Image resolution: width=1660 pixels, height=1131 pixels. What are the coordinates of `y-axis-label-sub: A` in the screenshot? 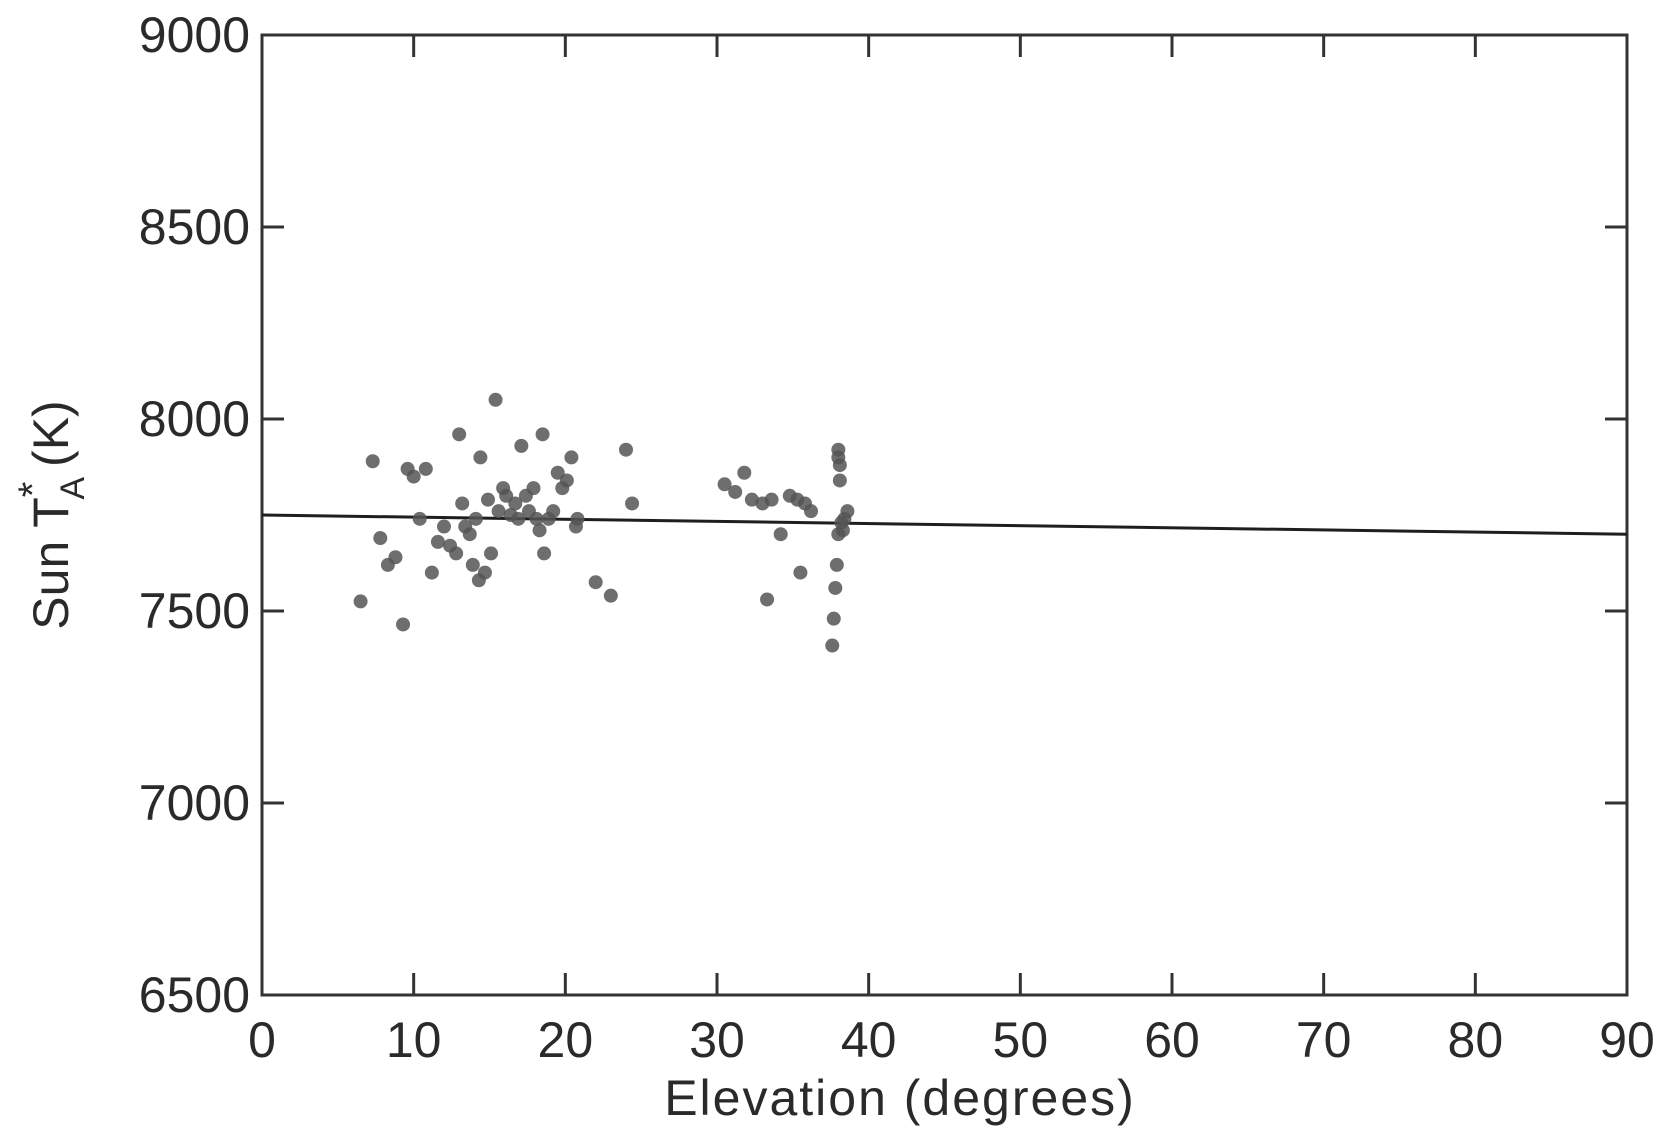 It's located at (73, 488).